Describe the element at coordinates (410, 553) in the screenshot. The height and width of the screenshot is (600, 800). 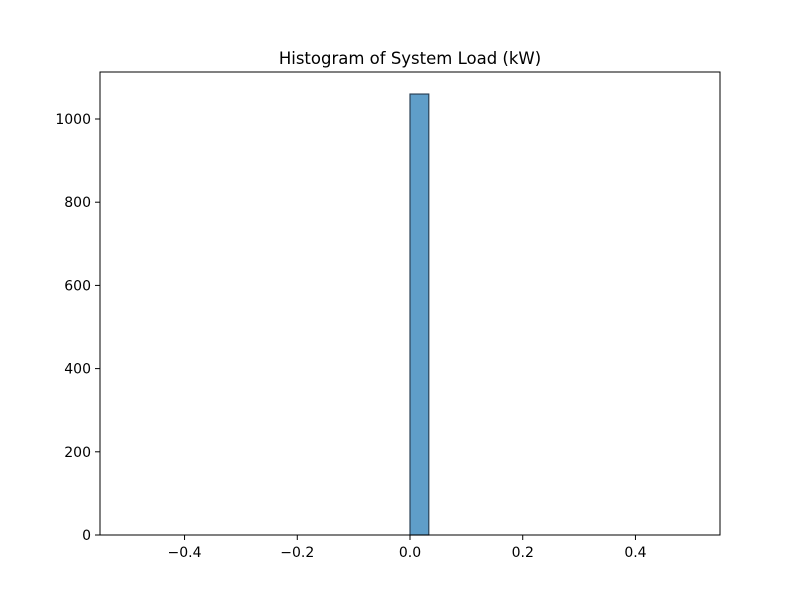
I see `x-tick-label: 0.0` at that location.